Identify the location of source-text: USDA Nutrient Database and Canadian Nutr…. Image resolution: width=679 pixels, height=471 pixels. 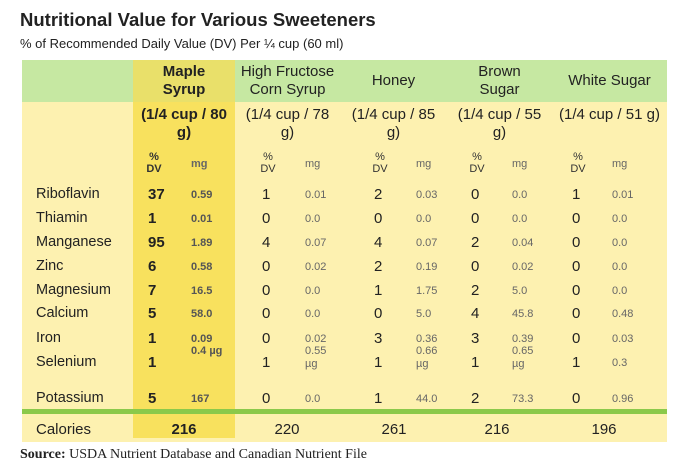
(218, 454).